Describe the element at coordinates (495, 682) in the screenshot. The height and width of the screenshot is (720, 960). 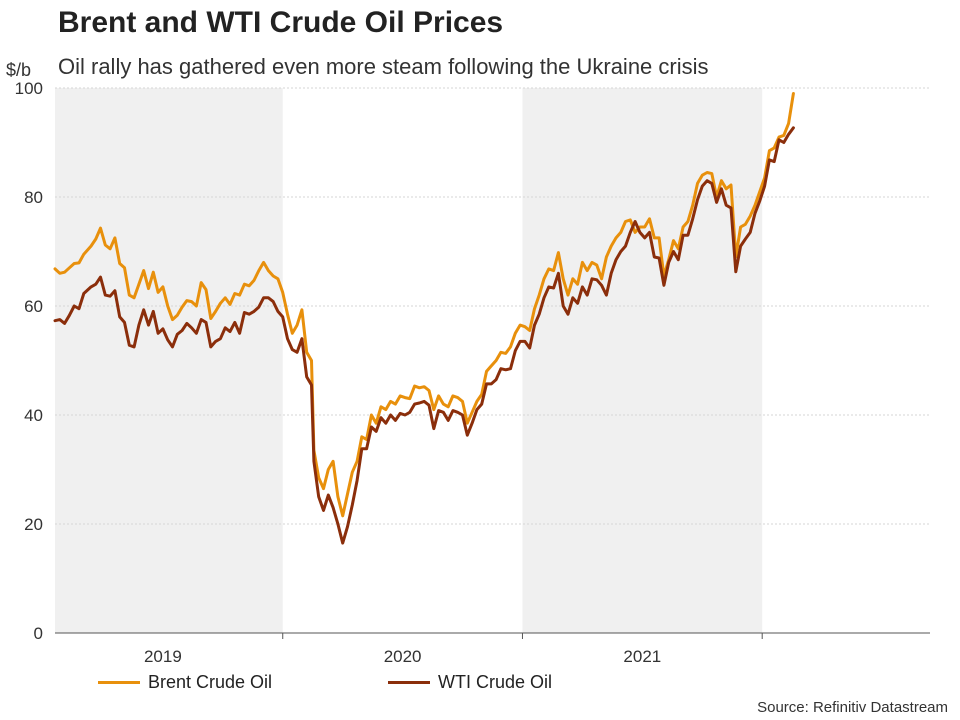
I see `legend-wti-label: WTI Crude Oil` at that location.